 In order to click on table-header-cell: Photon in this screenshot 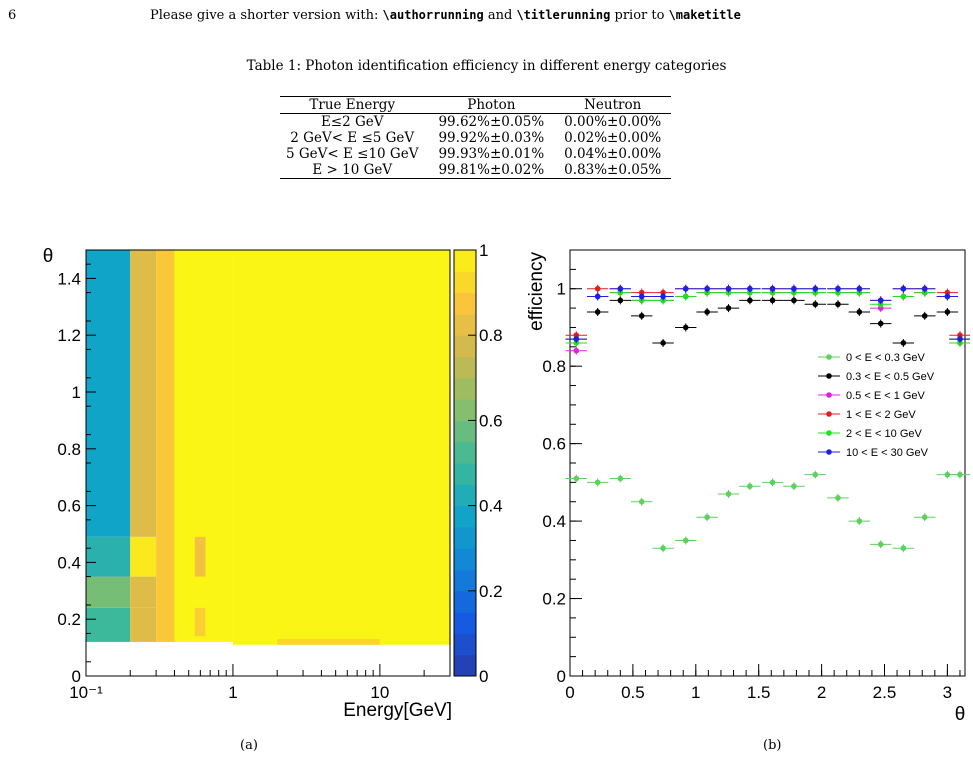, I will do `click(491, 105)`.